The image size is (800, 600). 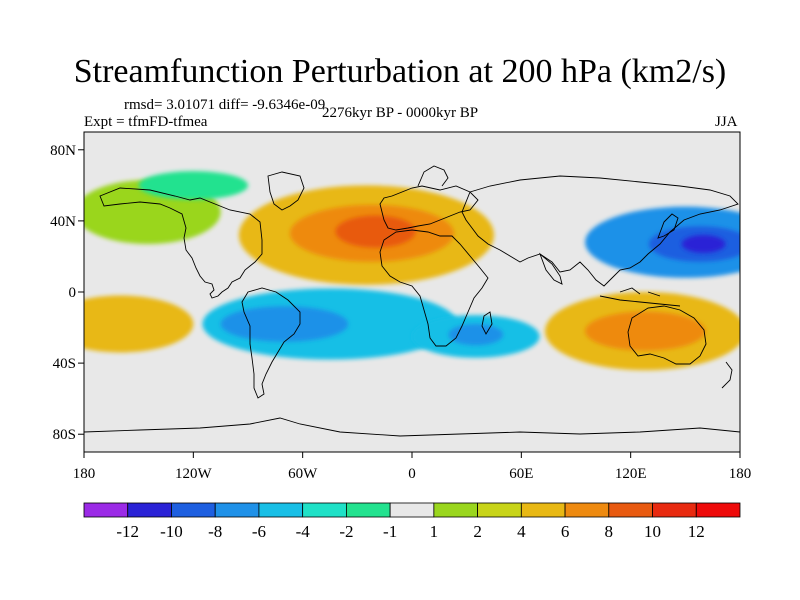 I want to click on period-label: 2276kyr BP - 0000kyr BP, so click(x=400, y=113).